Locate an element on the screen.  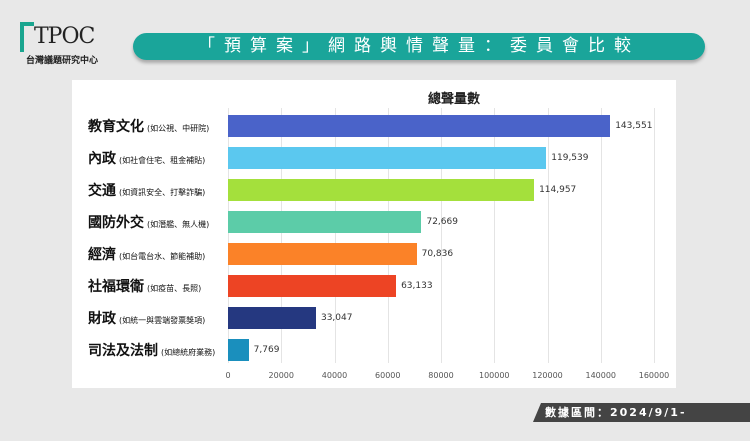
x-tick-label: 0 is located at coordinates (228, 375).